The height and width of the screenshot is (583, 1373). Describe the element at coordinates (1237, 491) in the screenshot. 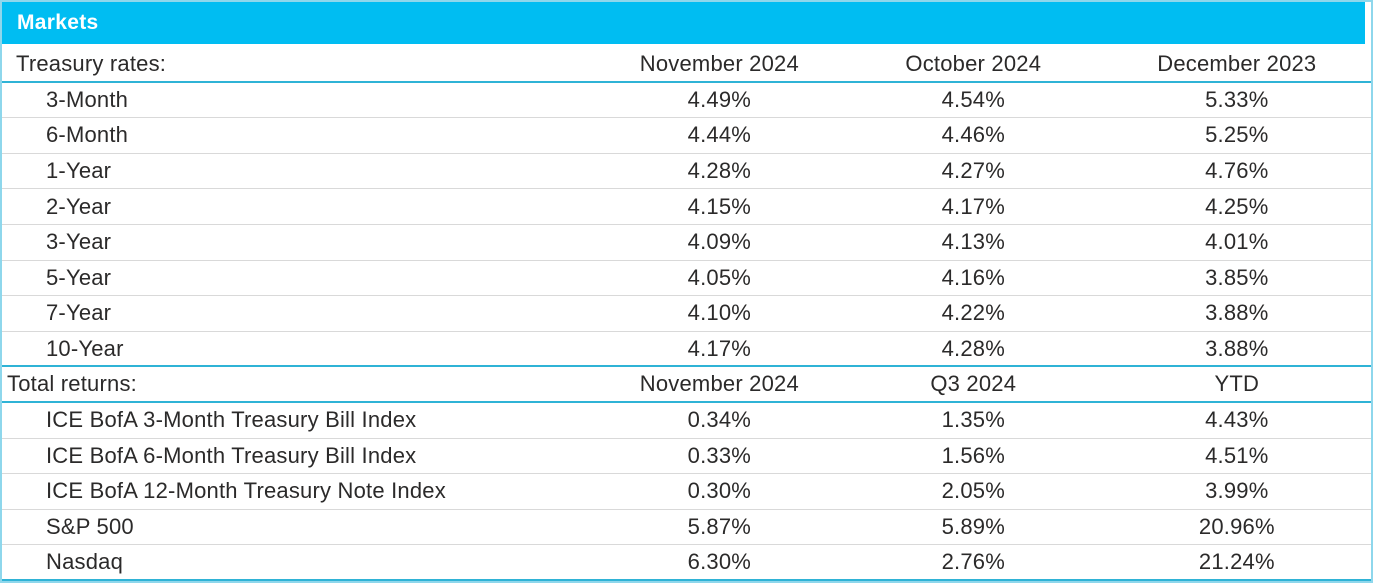

I see `cell-value: 3.99%` at that location.